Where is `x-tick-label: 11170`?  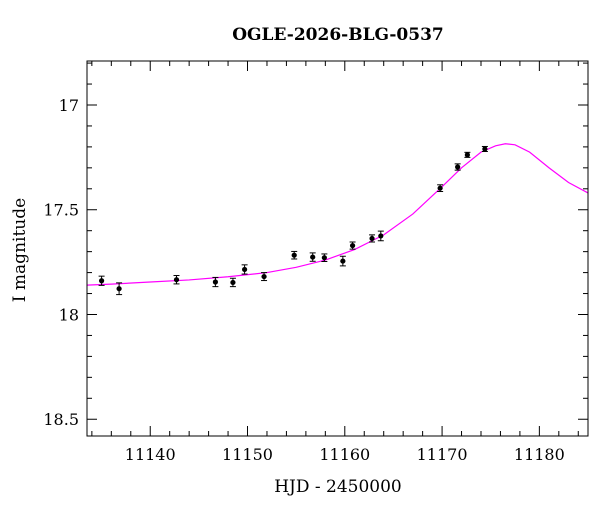
x-tick-label: 11170 is located at coordinates (442, 454).